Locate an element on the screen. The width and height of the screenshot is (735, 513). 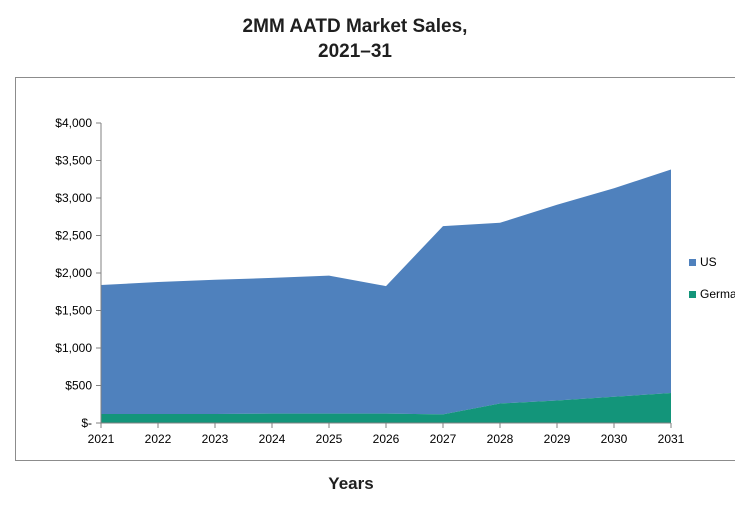
x-tick-label: 2028 is located at coordinates (500, 439).